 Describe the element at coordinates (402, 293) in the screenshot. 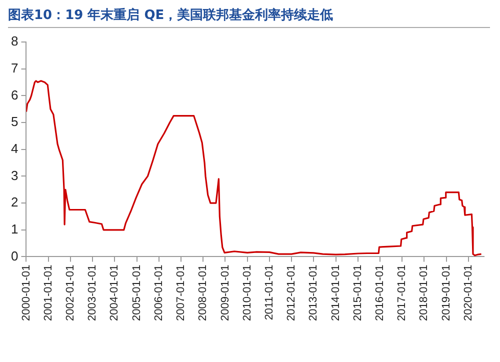

I see `x-tick-label: 2017-01-01` at that location.